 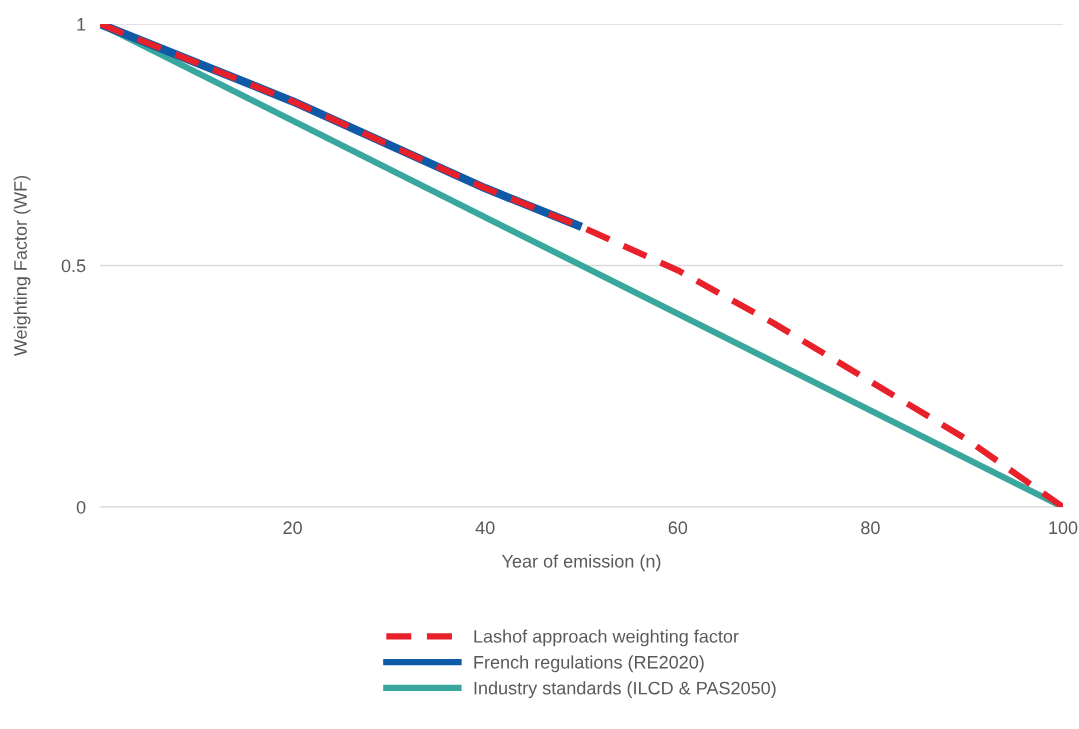 I want to click on x-axis-title: Year of emission (n), so click(x=581, y=563).